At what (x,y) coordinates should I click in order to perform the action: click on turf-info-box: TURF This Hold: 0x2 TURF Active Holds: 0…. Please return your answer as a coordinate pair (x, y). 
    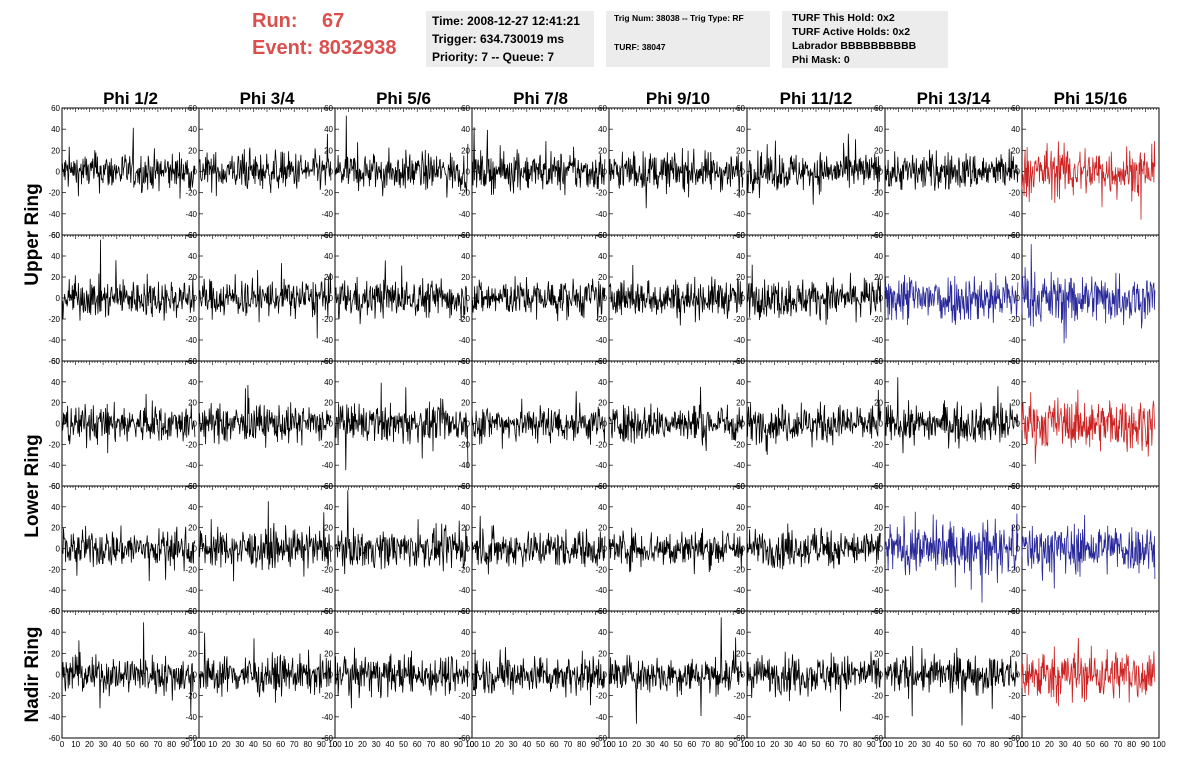
    Looking at the image, I should click on (865, 39).